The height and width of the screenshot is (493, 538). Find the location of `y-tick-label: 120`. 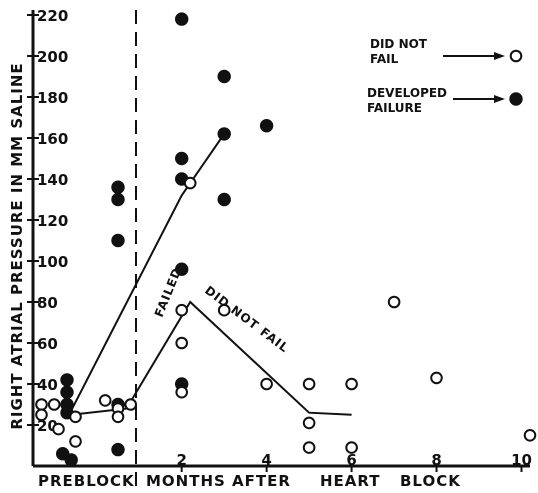

y-tick-label: 120 is located at coordinates (52, 221).